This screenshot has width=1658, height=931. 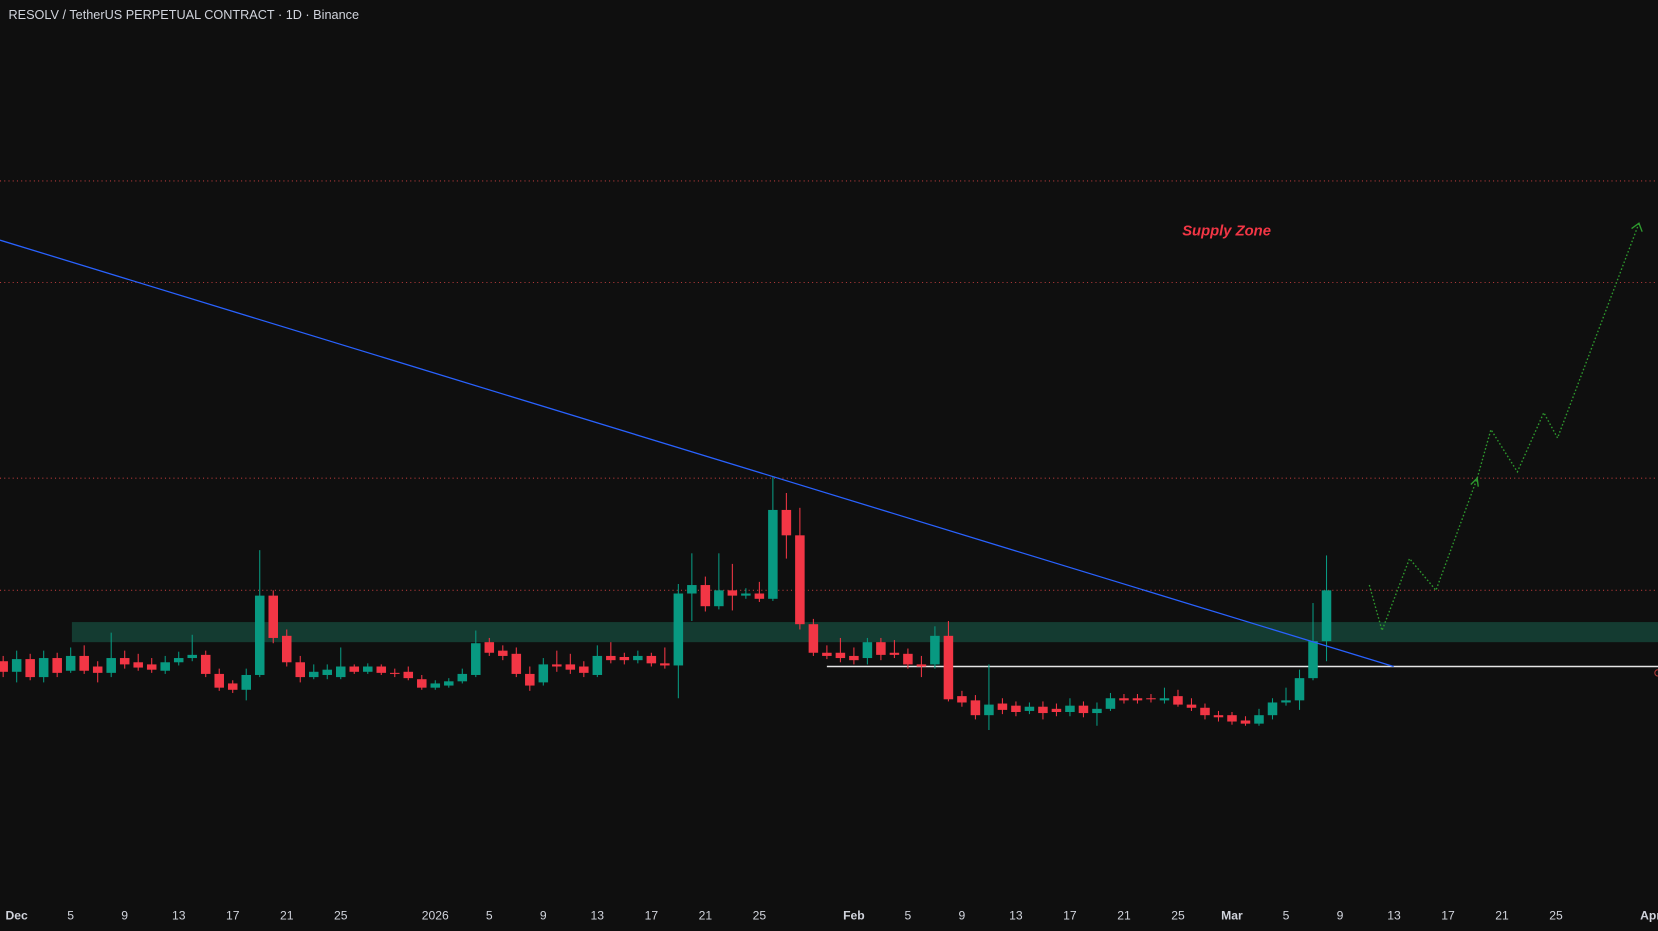 I want to click on x-tick-label: Apr, so click(x=1649, y=915).